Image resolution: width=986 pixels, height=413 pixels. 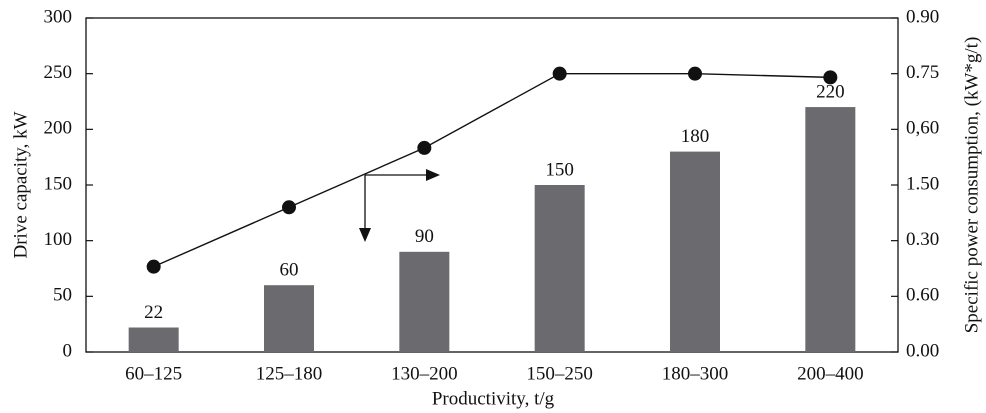 I want to click on bar-value-label: 90, so click(x=424, y=236).